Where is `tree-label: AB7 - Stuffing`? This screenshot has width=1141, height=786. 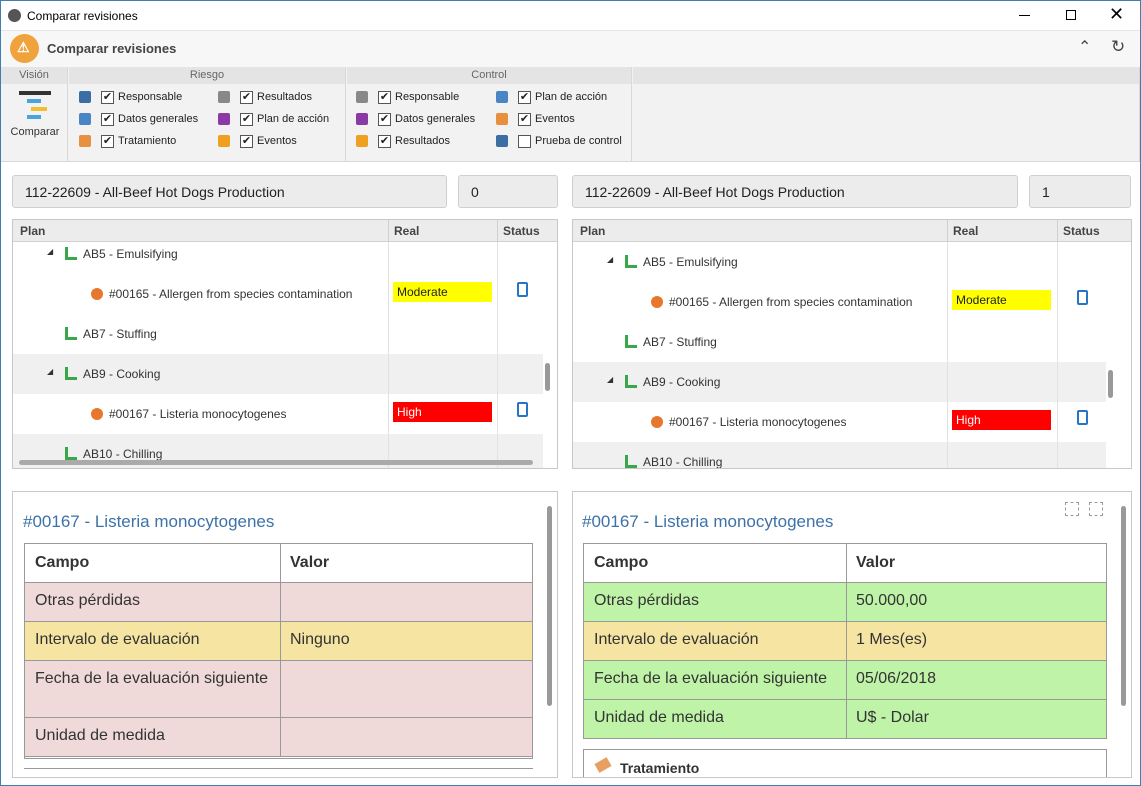 tree-label: AB7 - Stuffing is located at coordinates (120, 334).